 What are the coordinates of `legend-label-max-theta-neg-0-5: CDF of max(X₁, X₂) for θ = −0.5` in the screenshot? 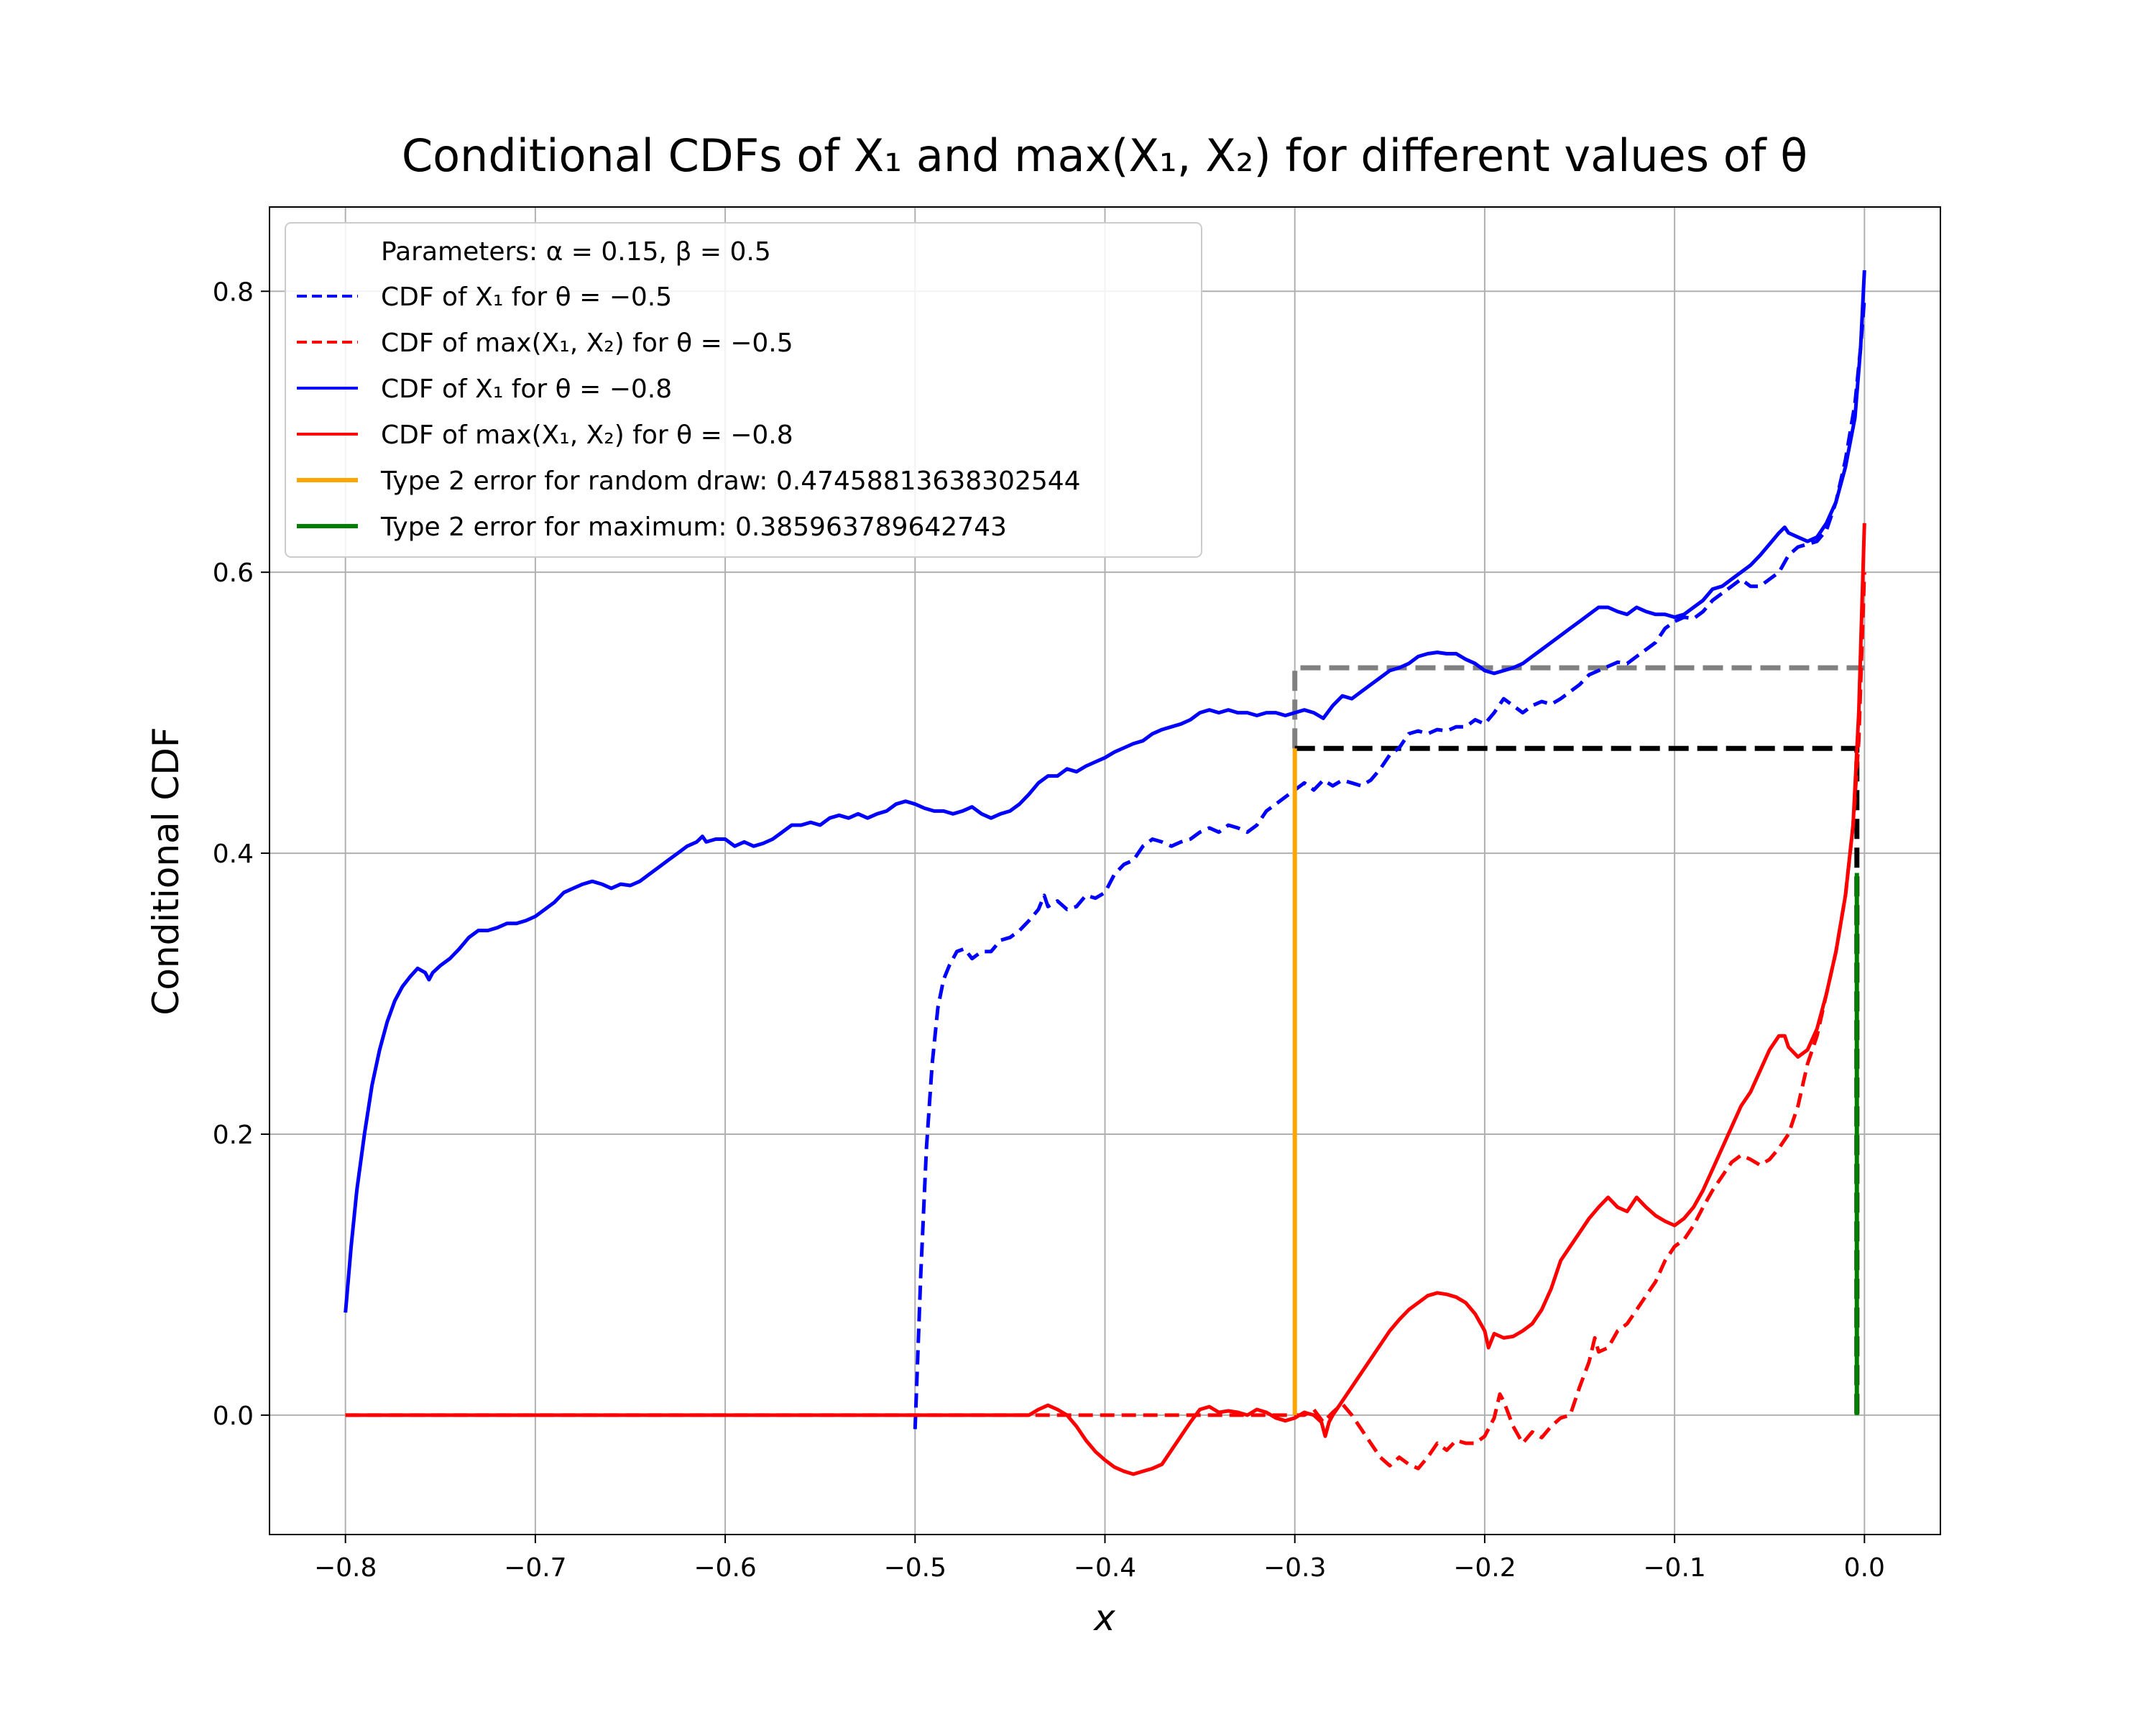 It's located at (587, 343).